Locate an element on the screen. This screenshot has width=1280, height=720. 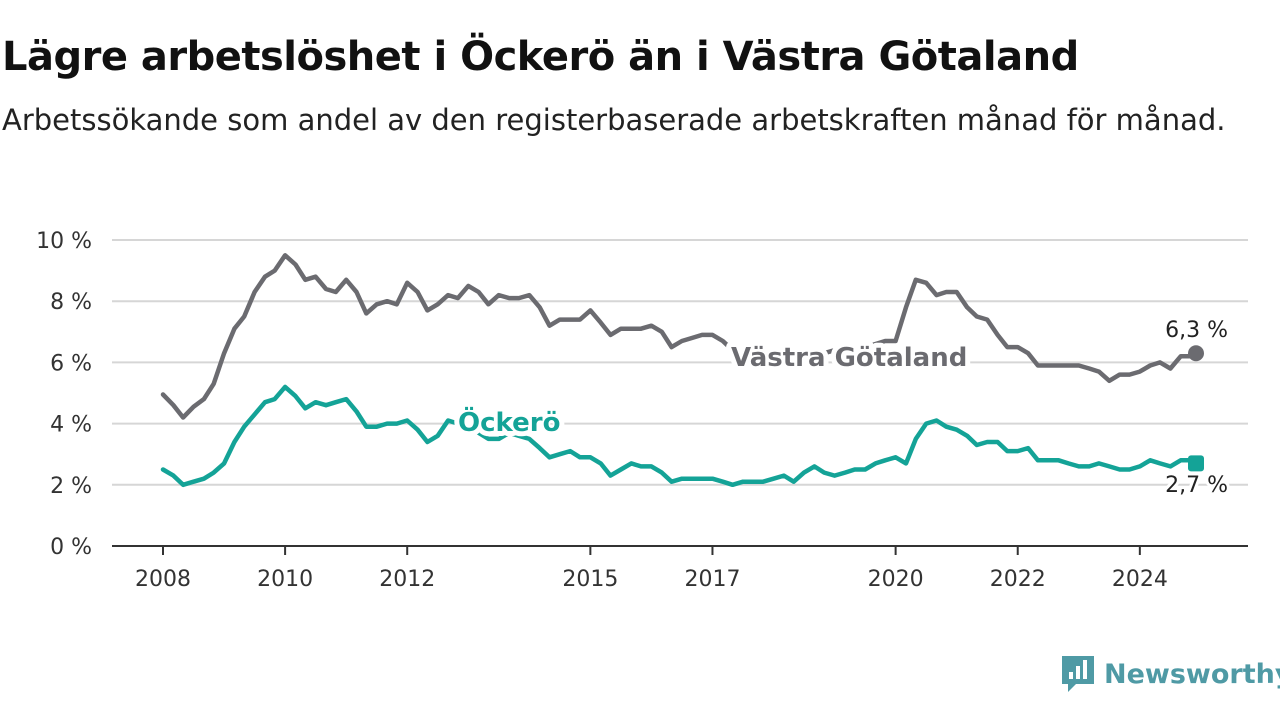
series-line is located at coordinates (679, 436).